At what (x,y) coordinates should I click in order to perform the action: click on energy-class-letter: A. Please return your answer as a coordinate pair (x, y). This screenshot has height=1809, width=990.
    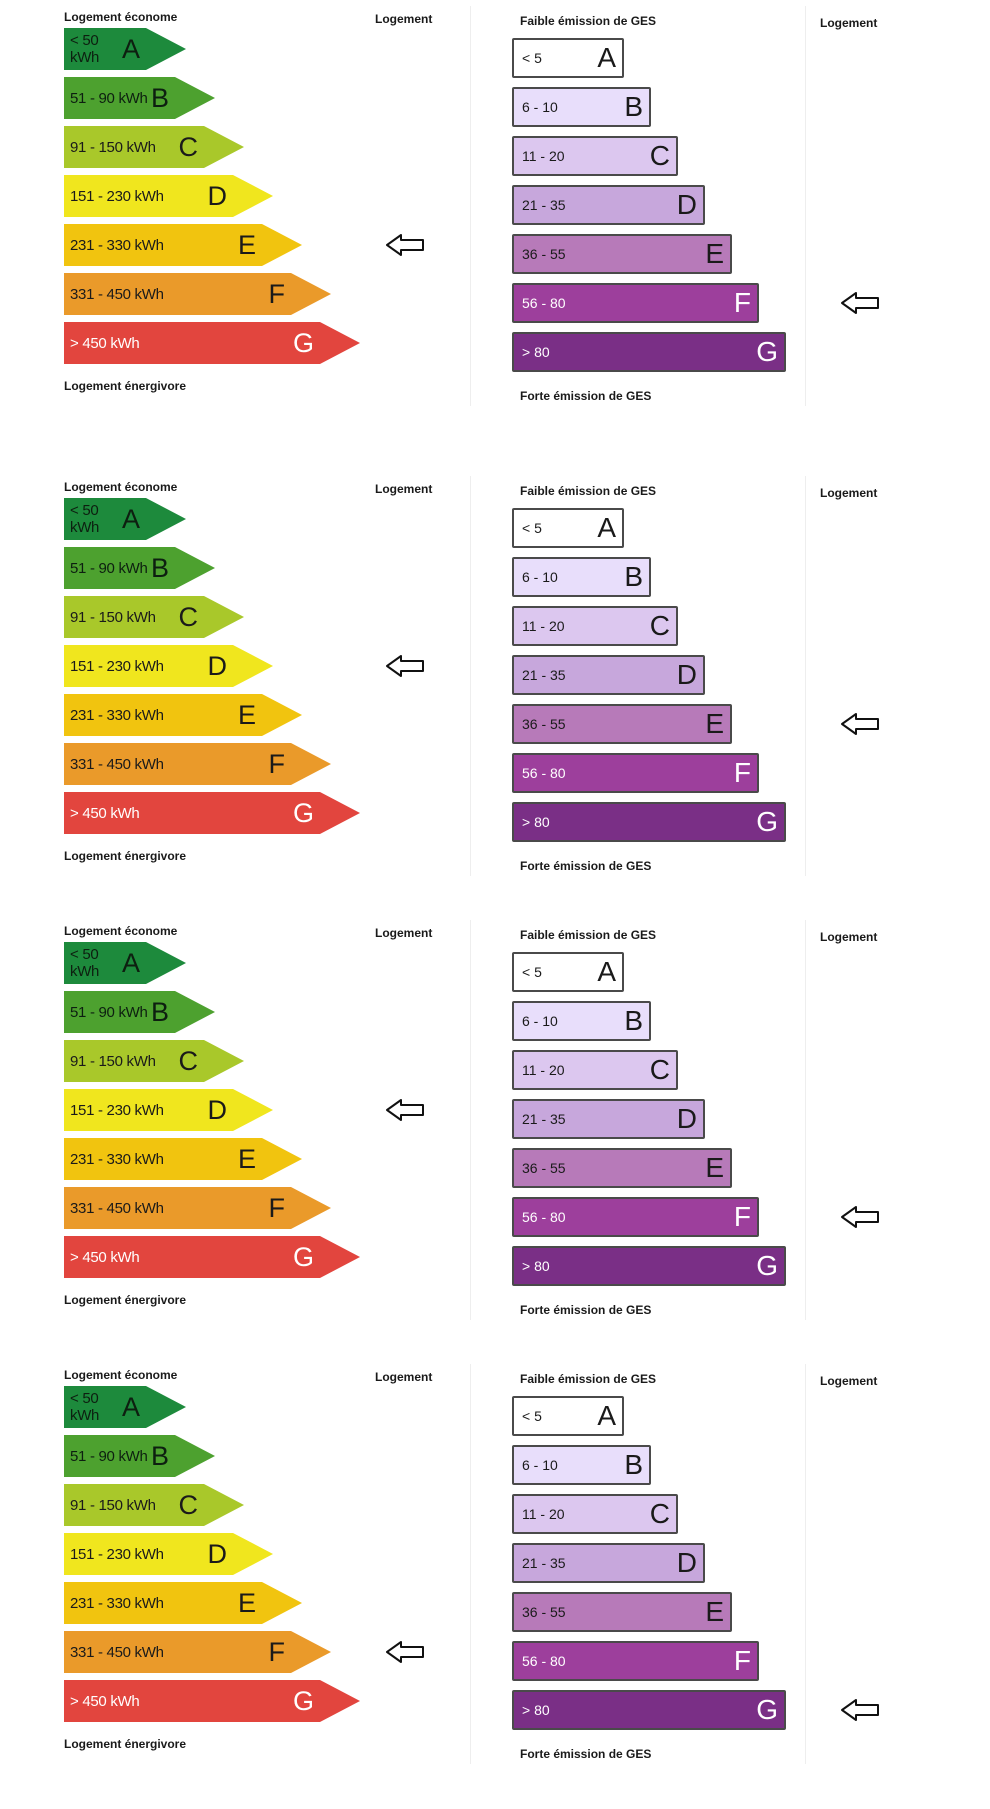
    Looking at the image, I should click on (130, 518).